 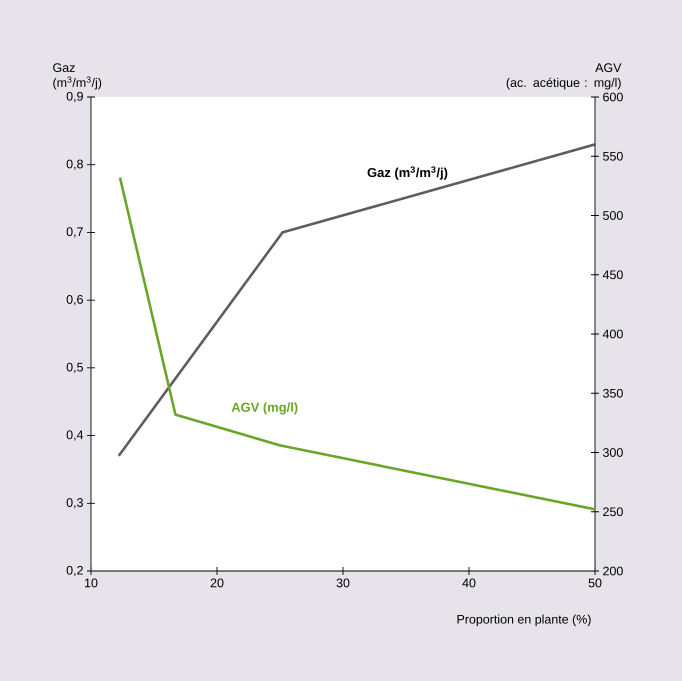 I want to click on y-tick-label: 0,8, so click(x=74, y=165).